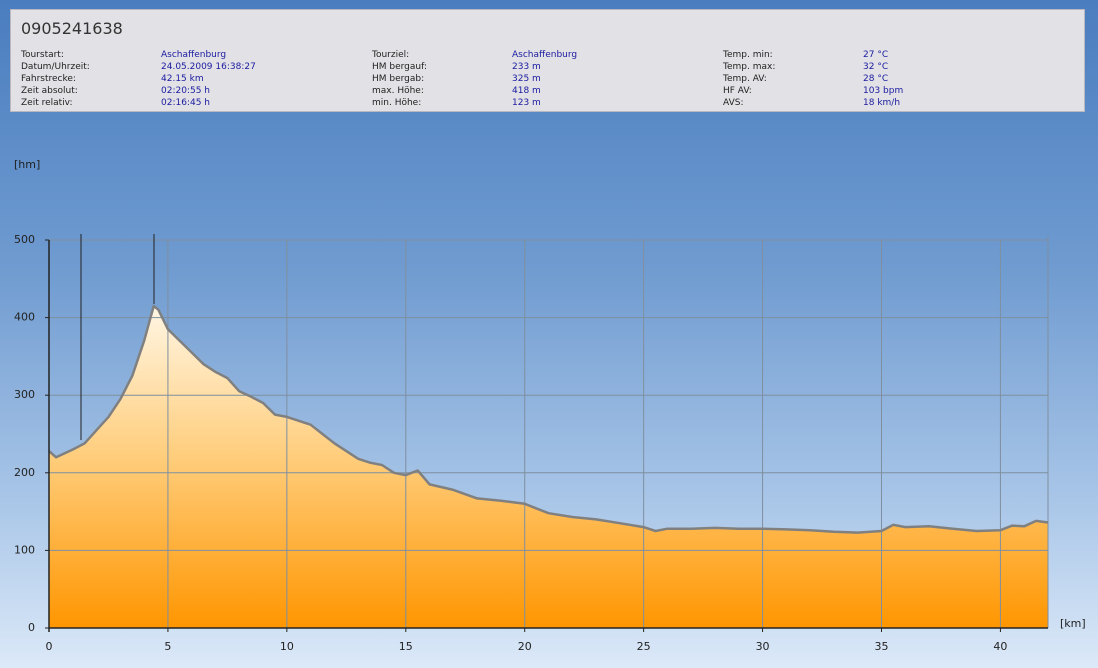 This screenshot has width=1098, height=668. I want to click on x-tick-label: 10, so click(287, 646).